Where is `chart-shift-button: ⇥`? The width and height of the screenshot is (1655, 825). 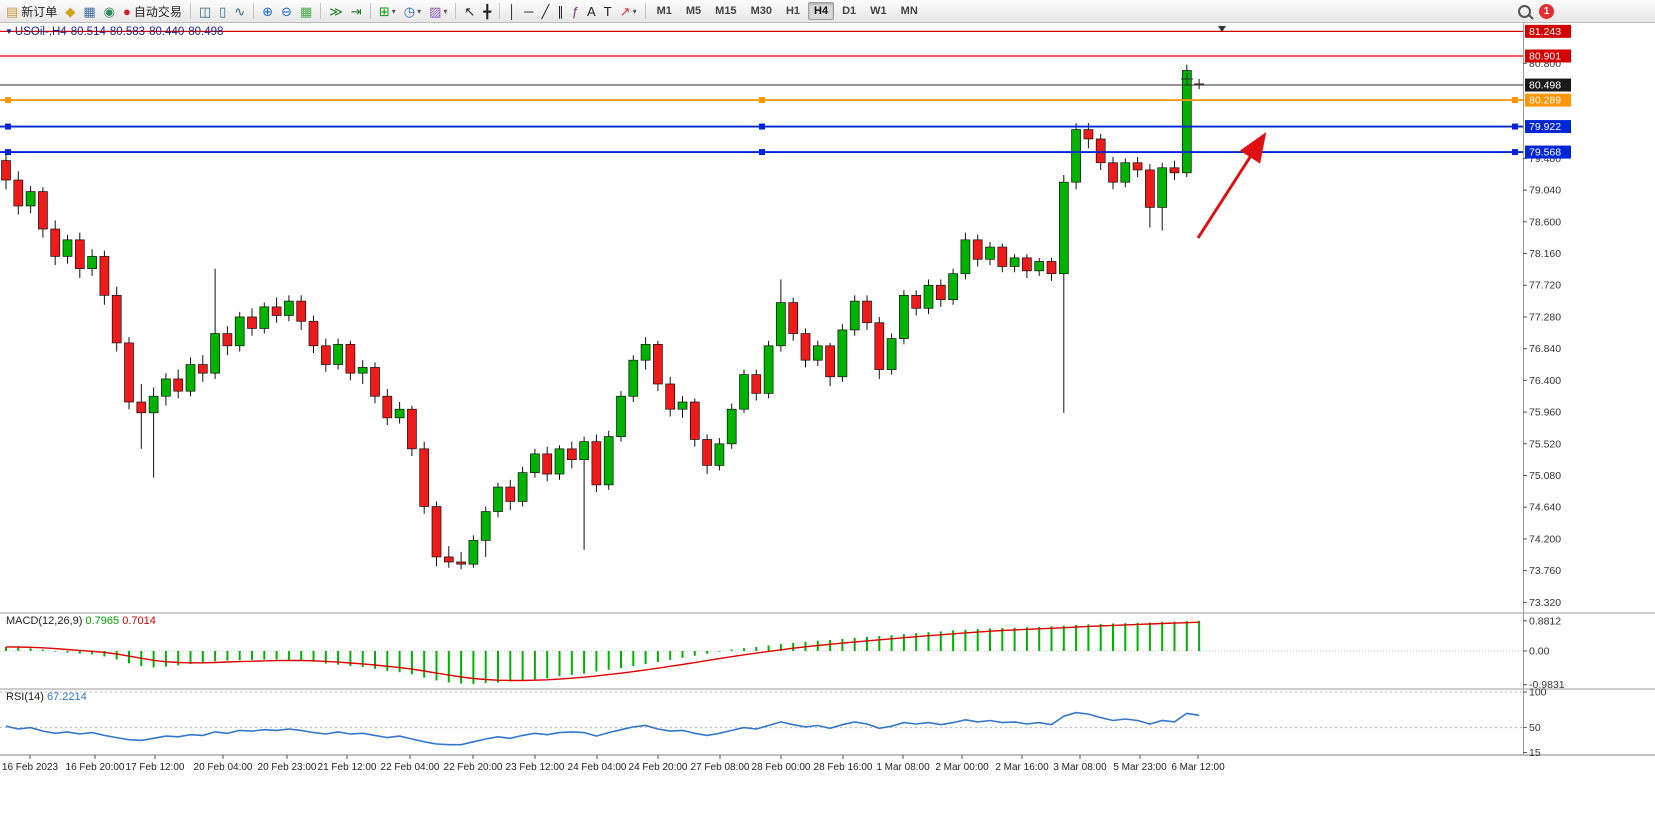
chart-shift-button: ⇥ is located at coordinates (356, 11).